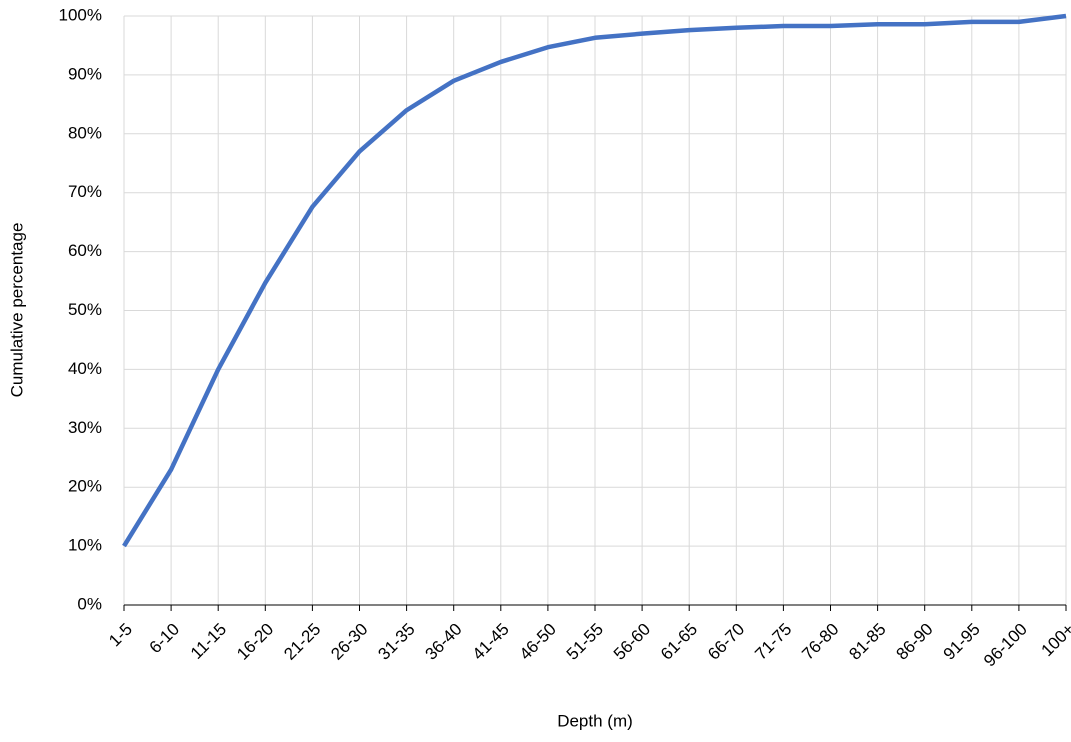 The width and height of the screenshot is (1071, 742). I want to click on x-tick-label: 16-20, so click(255, 642).